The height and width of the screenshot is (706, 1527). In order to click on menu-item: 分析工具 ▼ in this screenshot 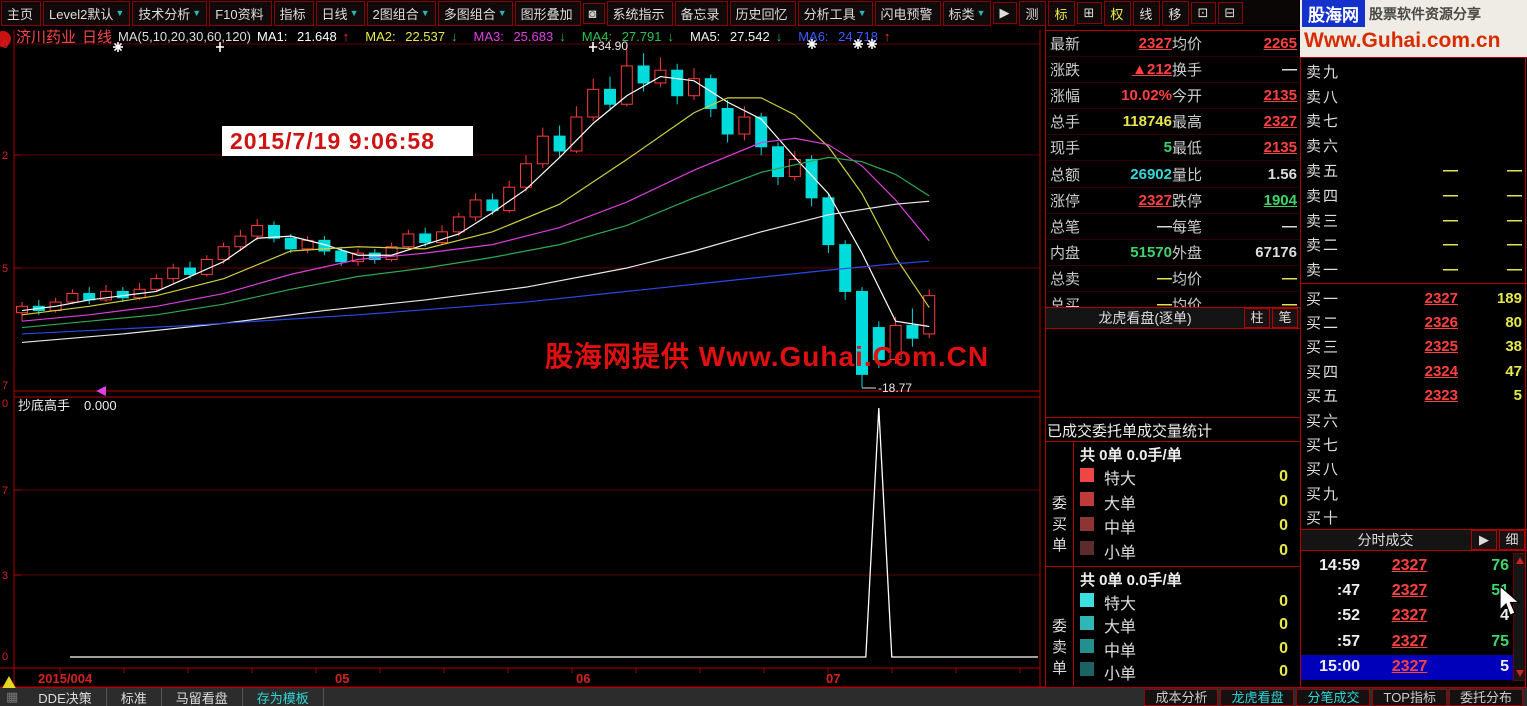, I will do `click(835, 13)`.